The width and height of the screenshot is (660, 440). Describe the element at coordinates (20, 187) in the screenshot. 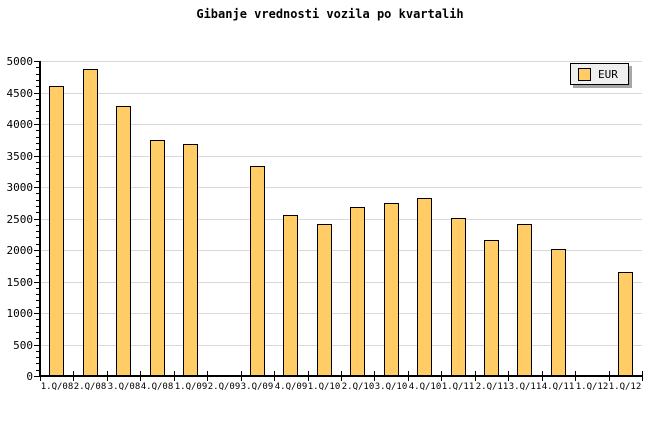

I see `y-axis-label-3000: 3000` at that location.